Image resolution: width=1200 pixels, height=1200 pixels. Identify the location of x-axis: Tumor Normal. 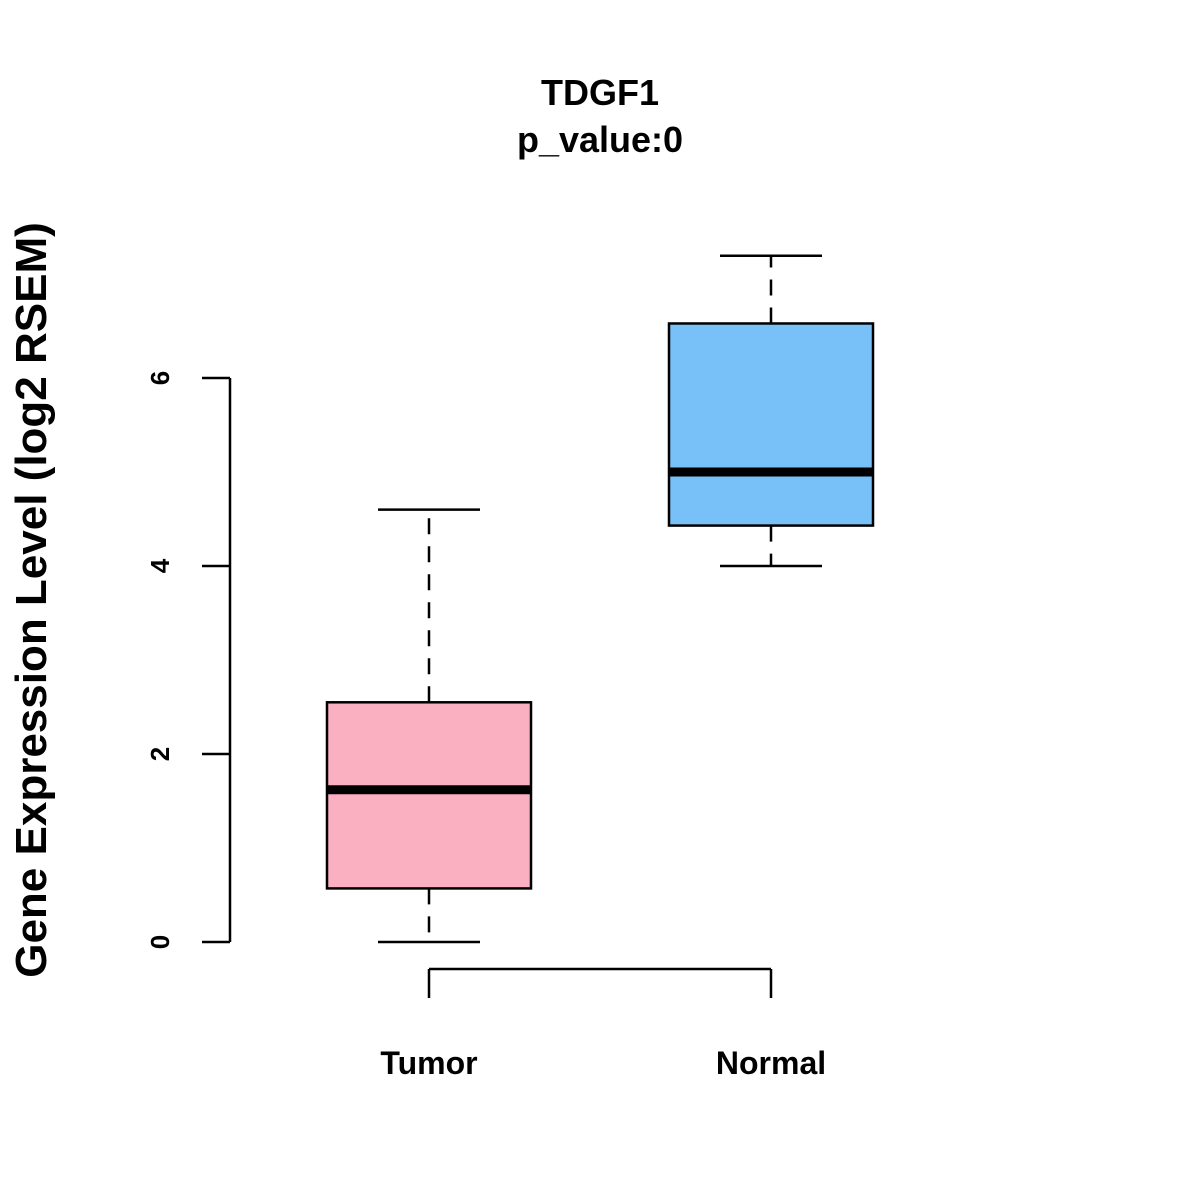
(603, 1024).